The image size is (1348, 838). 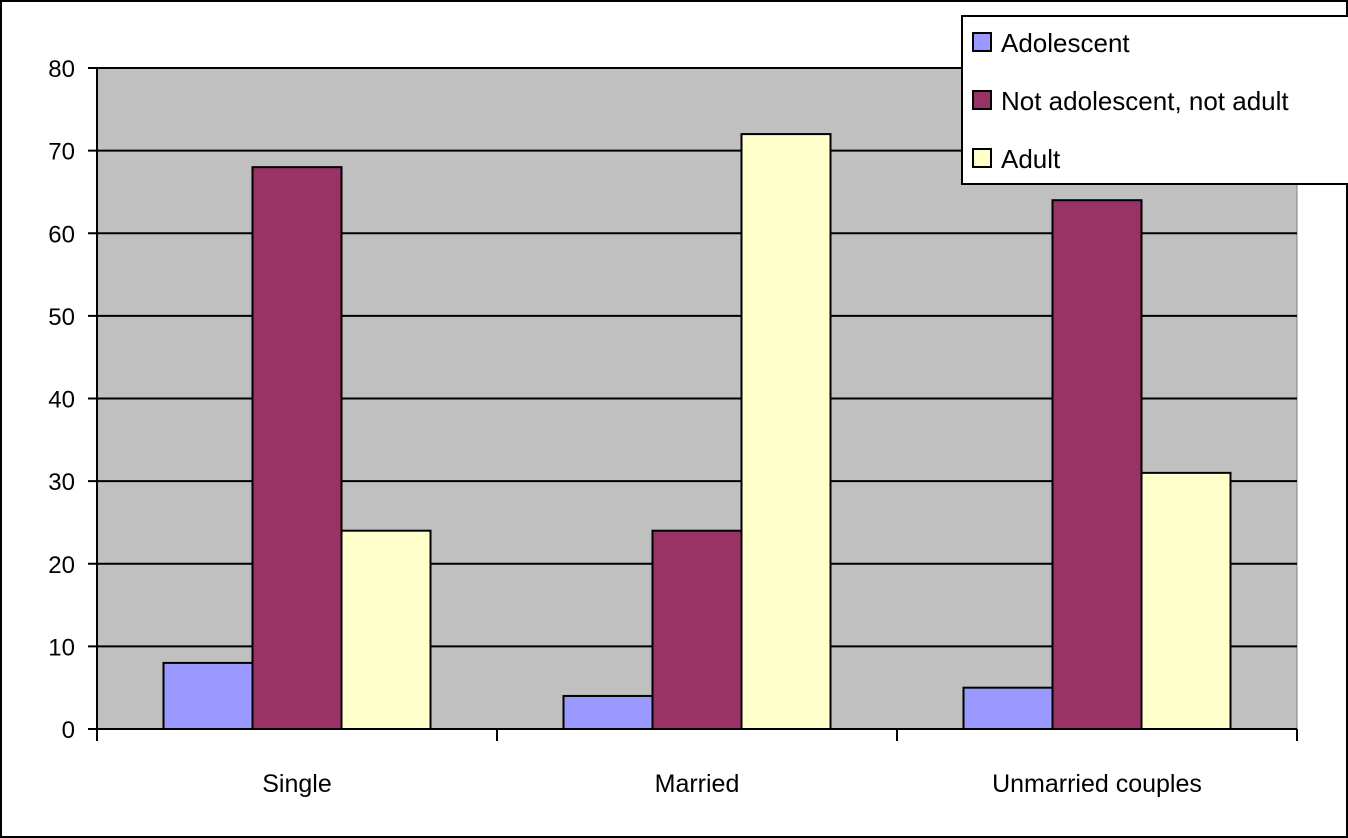 I want to click on y-tick-label: 40, so click(x=61, y=400).